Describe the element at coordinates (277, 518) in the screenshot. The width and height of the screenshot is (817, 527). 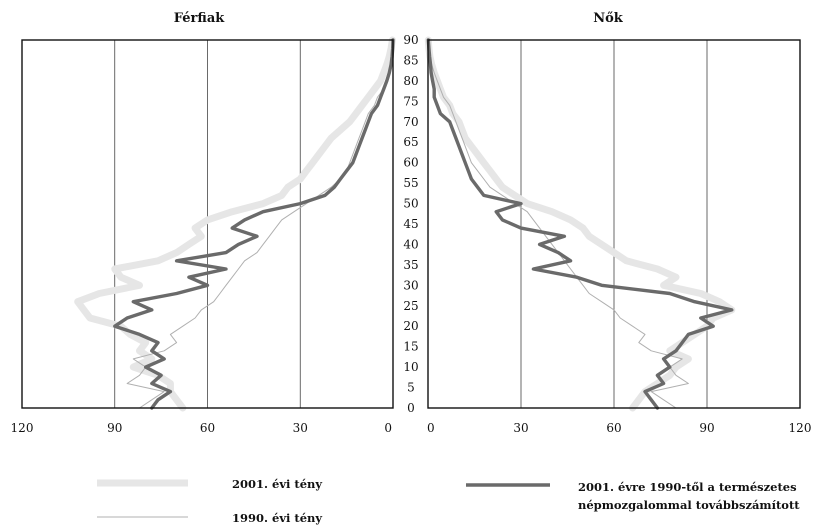
I see `legend-label-1990-actual: 1990. évi tény` at that location.